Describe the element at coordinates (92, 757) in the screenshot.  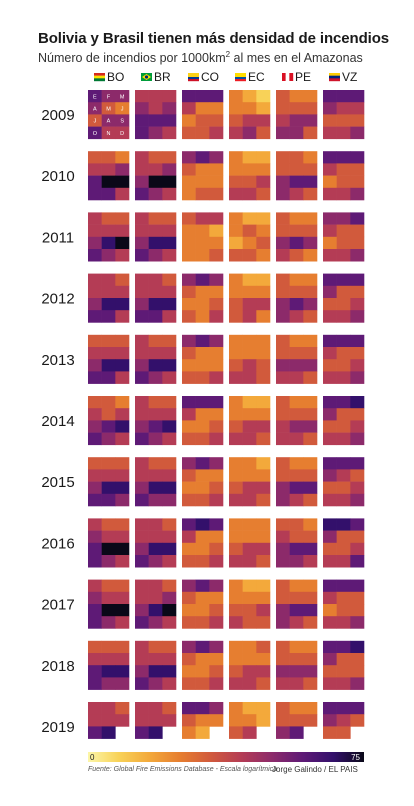
I see `legend-min-label: 0` at that location.